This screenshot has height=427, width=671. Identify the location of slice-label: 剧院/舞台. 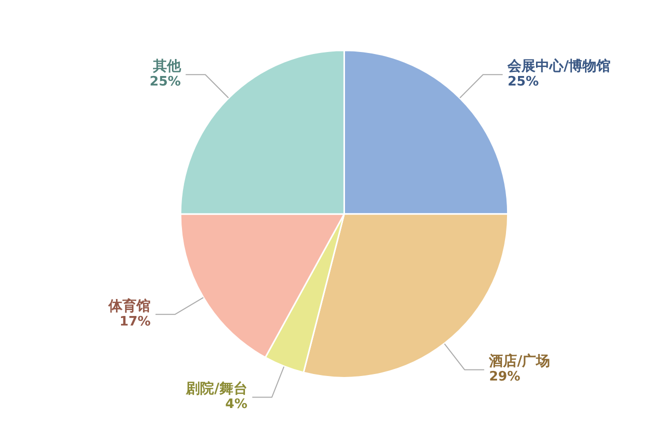
(216, 389).